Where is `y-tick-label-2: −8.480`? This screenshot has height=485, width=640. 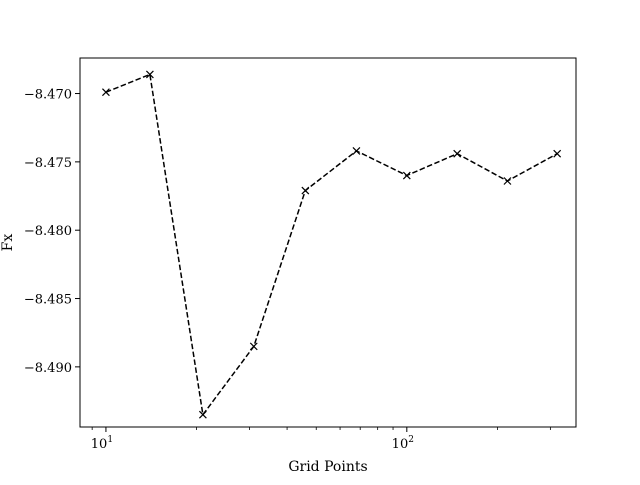
y-tick-label-2: −8.480 is located at coordinates (48, 231).